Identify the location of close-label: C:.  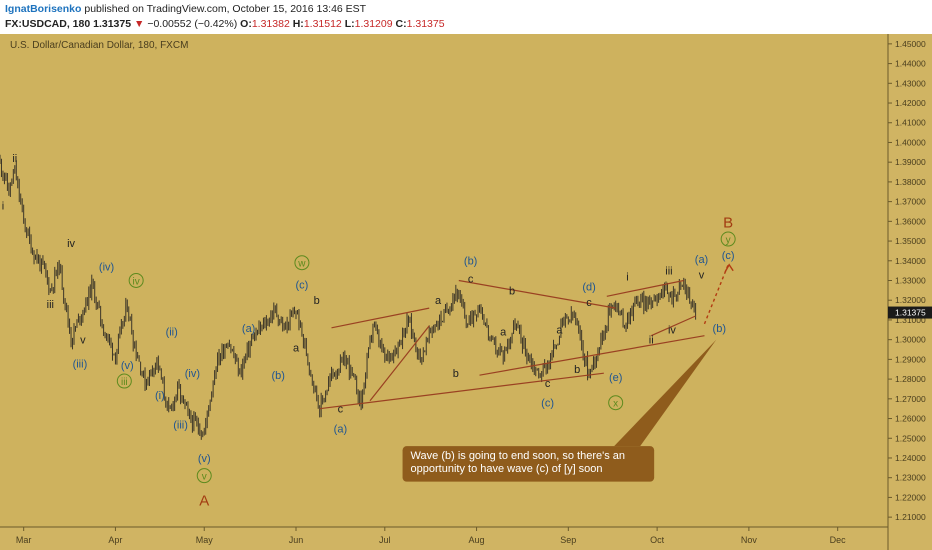
(401, 24).